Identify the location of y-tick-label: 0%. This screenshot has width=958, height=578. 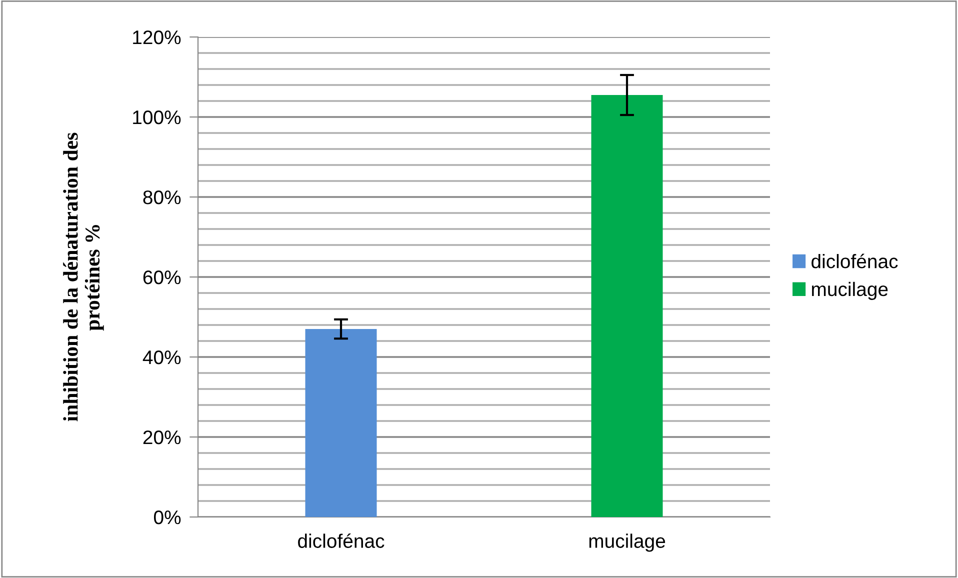
(167, 517).